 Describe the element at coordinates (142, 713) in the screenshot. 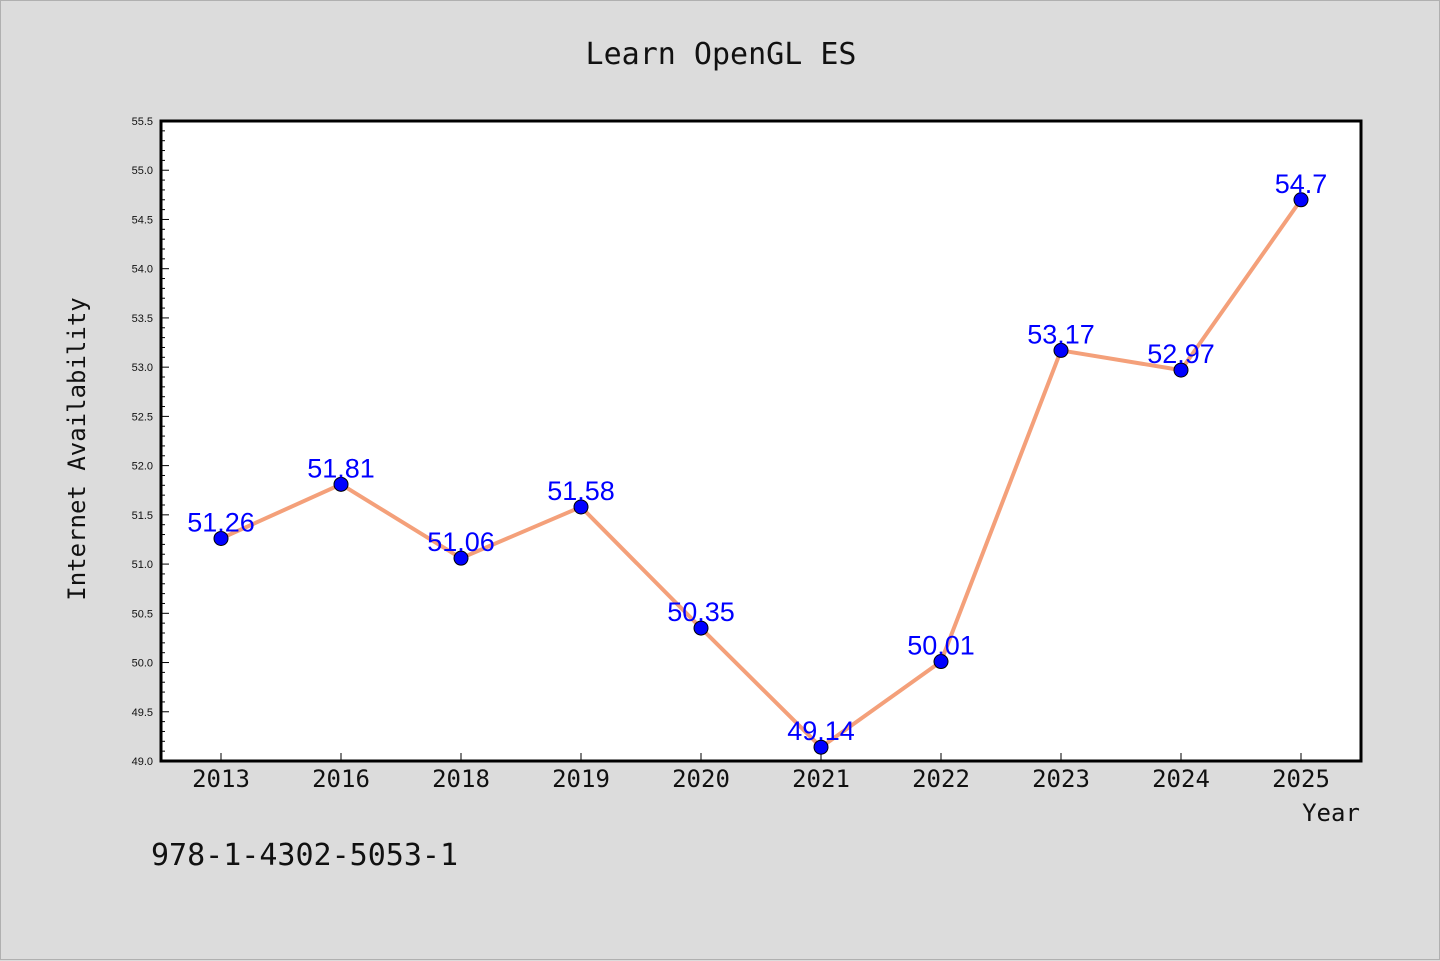

I see `y-tick-label: 49.5` at that location.